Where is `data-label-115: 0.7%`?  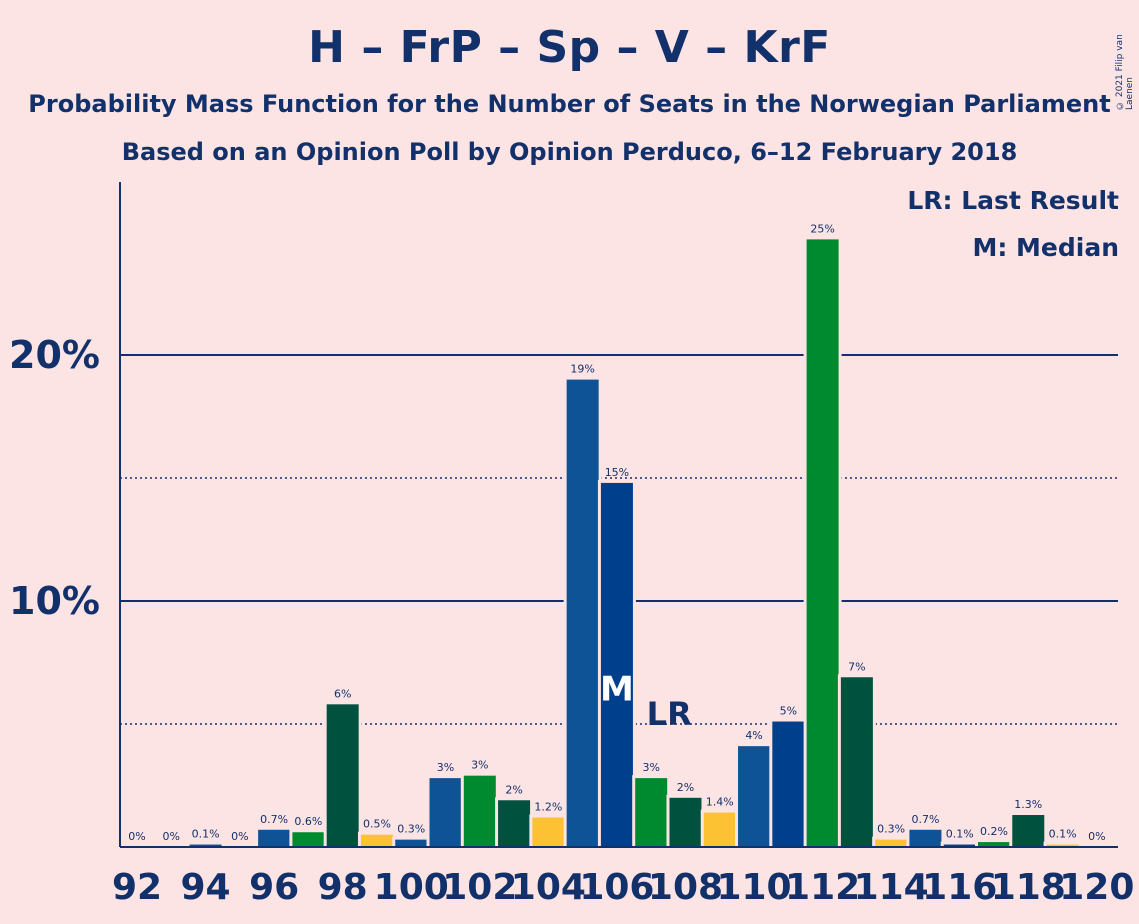 data-label-115: 0.7% is located at coordinates (925, 819).